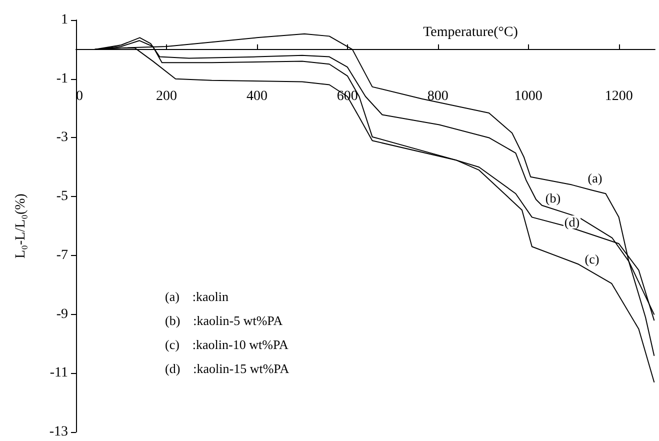 This screenshot has width=659, height=441. I want to click on annotation: (b) :kaolin-5 wt%PA, so click(224, 320).